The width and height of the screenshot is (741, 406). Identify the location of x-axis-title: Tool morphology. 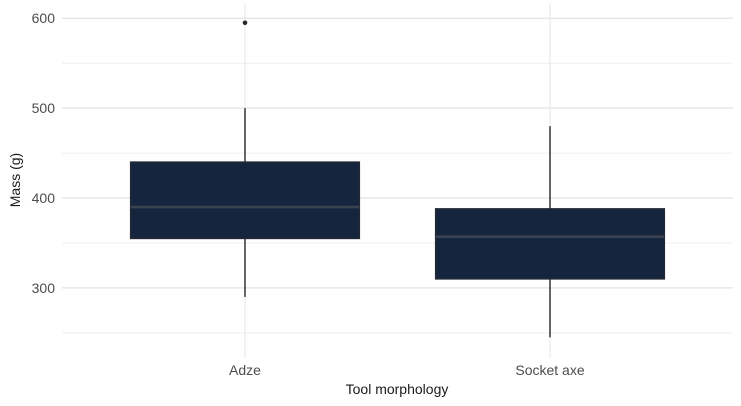
(397, 389).